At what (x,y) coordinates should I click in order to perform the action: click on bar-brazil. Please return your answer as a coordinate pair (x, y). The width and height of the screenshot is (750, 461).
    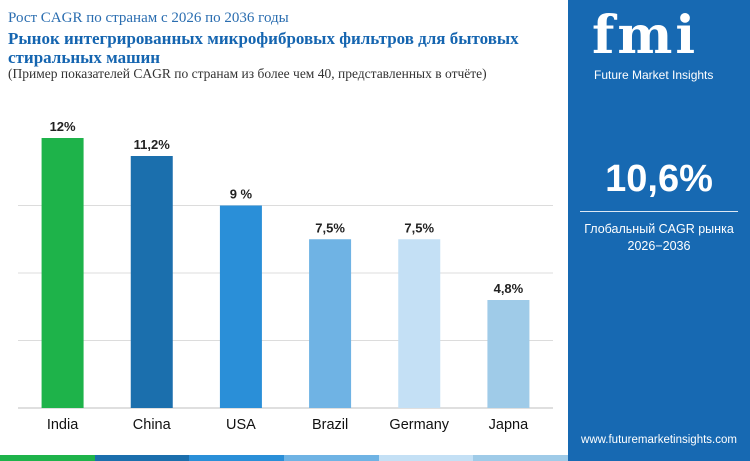
    Looking at the image, I should click on (330, 323).